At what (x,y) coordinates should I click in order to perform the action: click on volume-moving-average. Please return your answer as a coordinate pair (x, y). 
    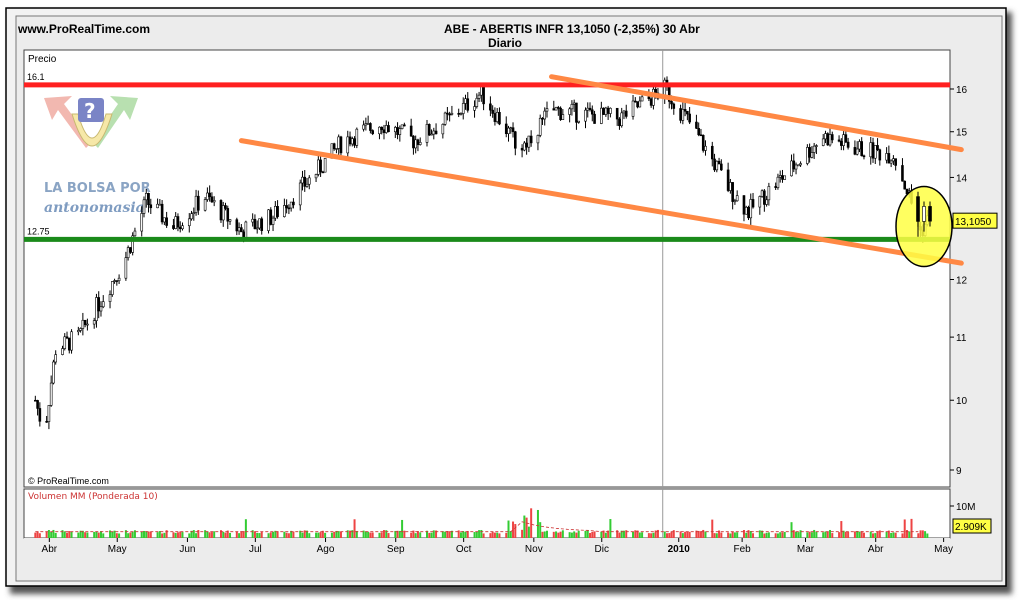
    Looking at the image, I should click on (477, 527).